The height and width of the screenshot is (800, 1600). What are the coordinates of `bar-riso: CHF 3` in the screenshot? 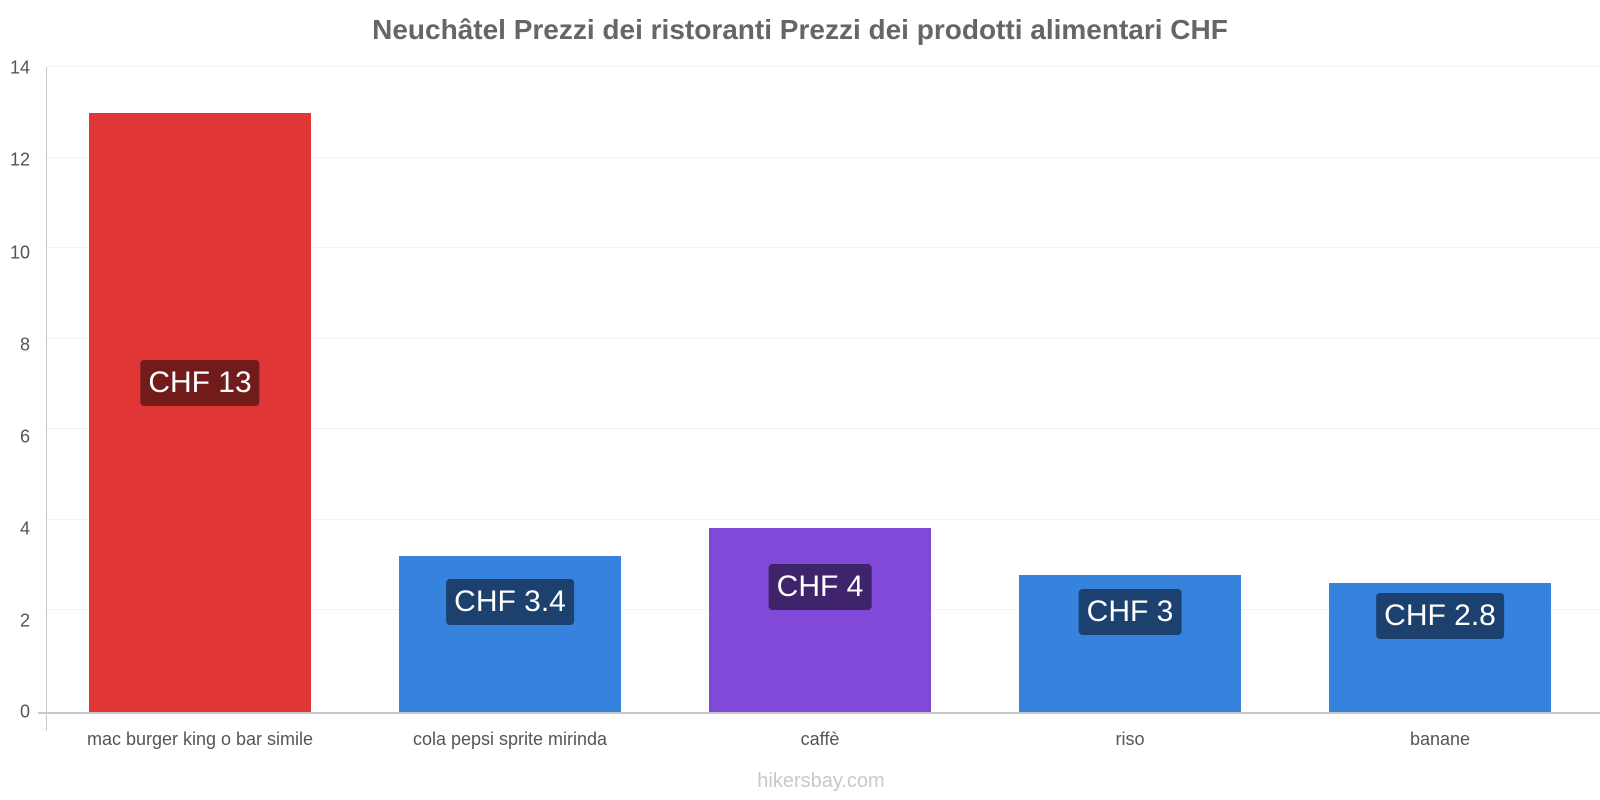 It's located at (1130, 644).